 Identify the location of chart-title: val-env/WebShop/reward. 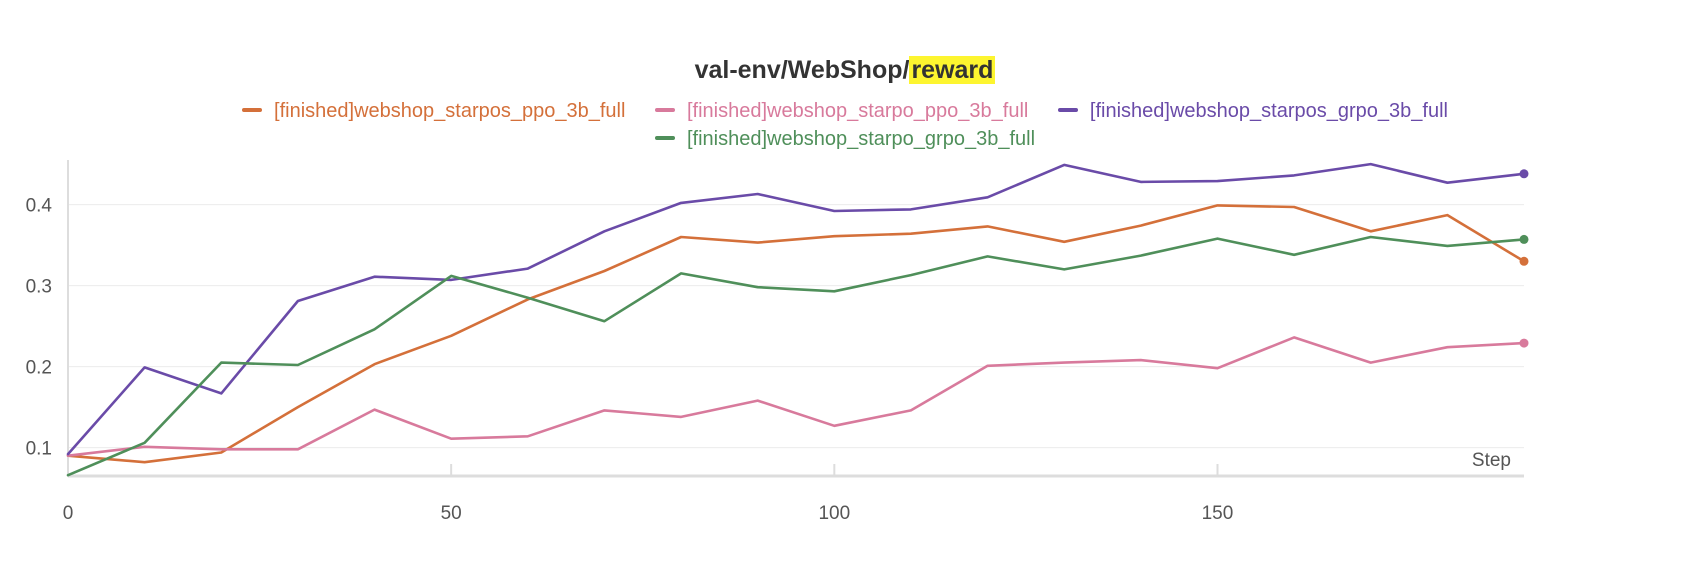
(845, 70).